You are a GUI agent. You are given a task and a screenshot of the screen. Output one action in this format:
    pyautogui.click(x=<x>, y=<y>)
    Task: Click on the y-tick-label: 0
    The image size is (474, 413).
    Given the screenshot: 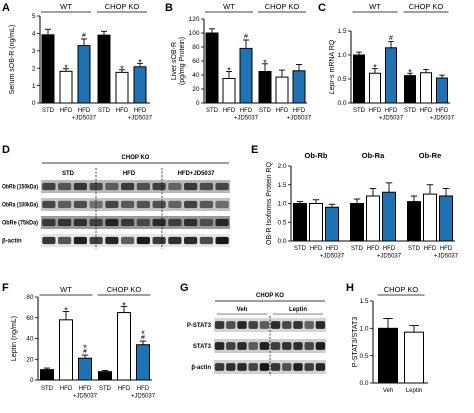 What is the action you would take?
    pyautogui.click(x=198, y=103)
    